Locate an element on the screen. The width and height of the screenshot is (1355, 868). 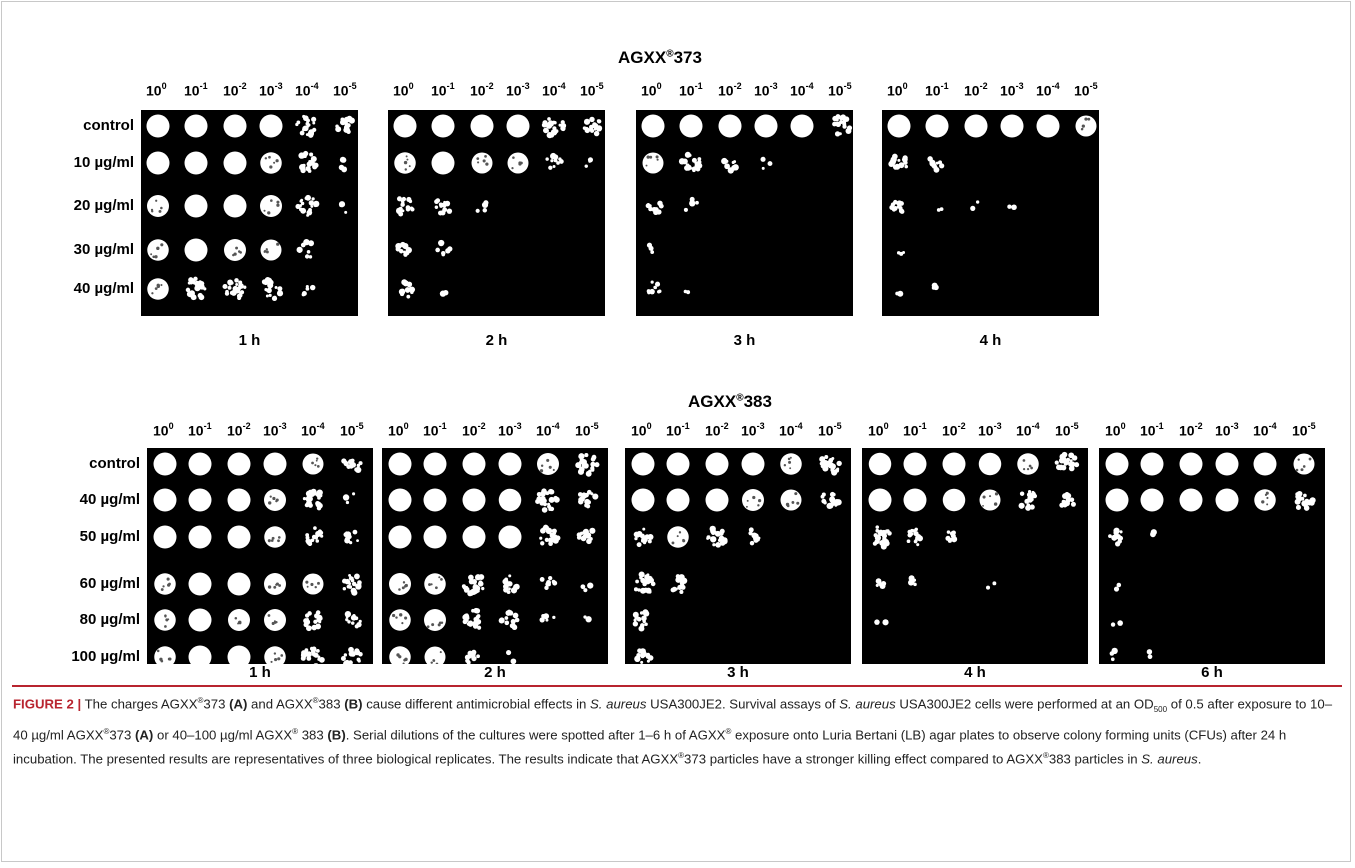
dilution-exponent: 0 is located at coordinates (406, 426).